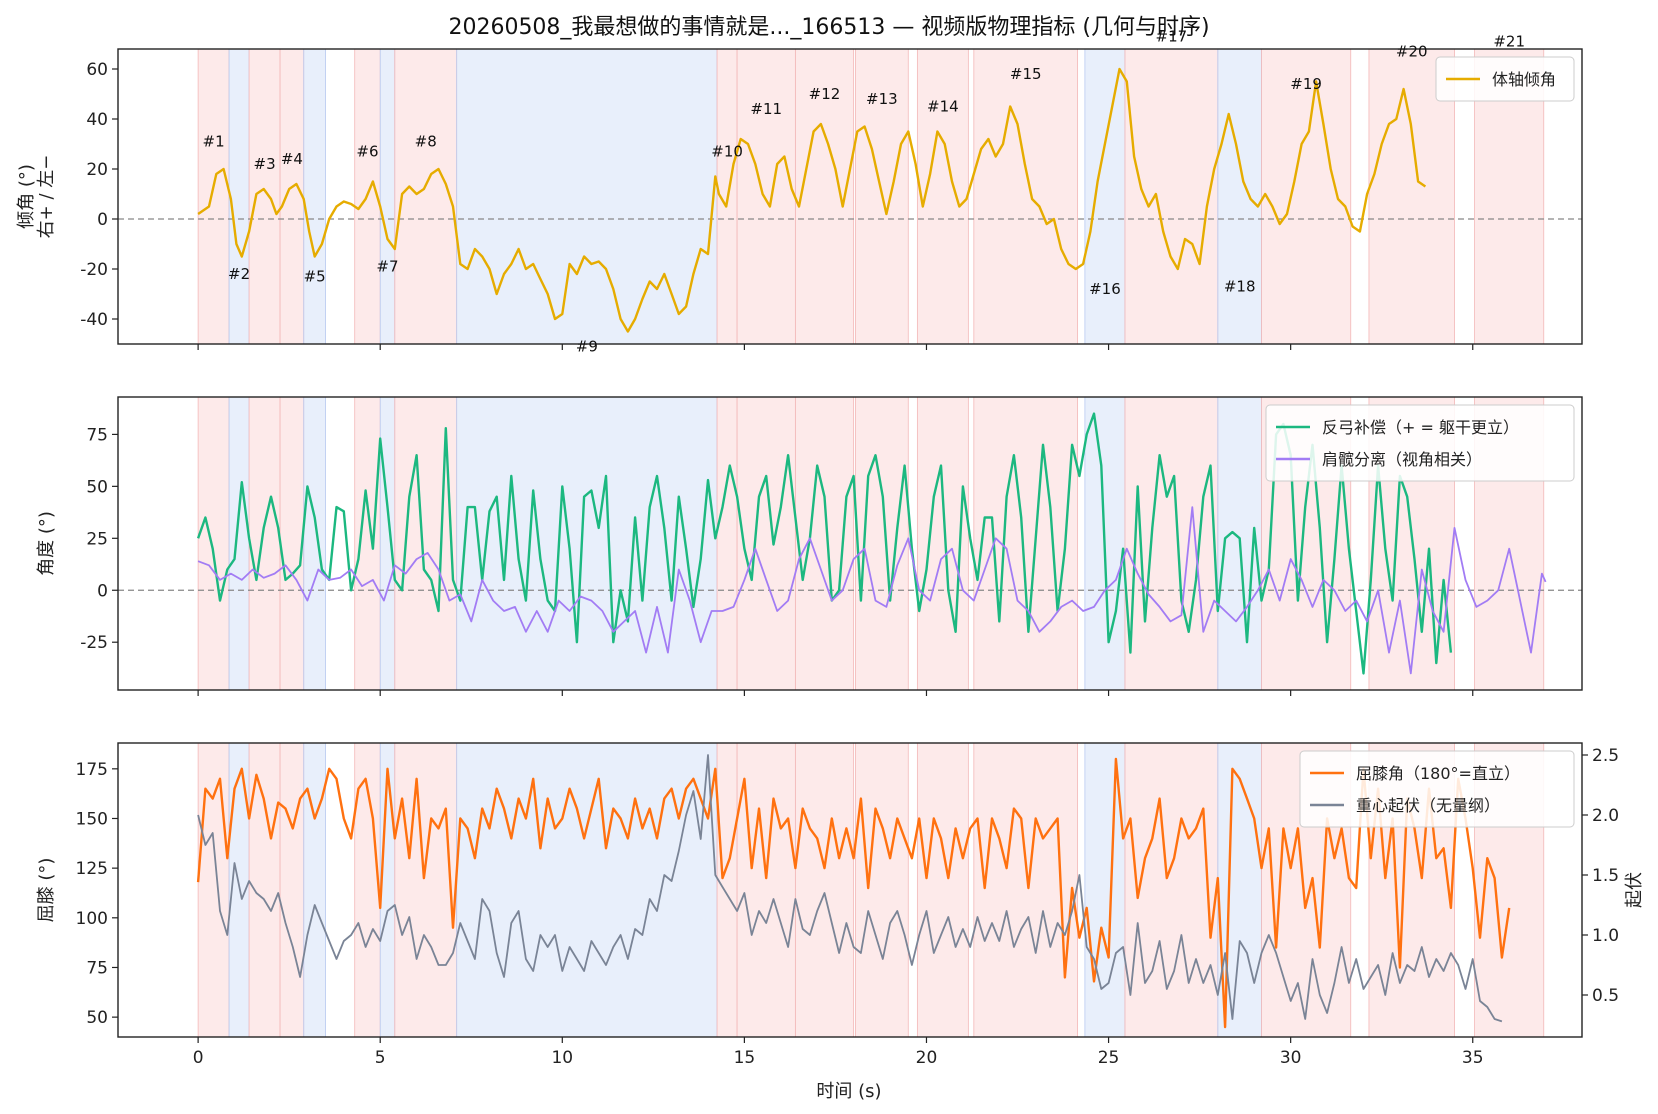 This screenshot has width=1658, height=1114. What do you see at coordinates (292, 159) in the screenshot?
I see `segment-label: #4` at bounding box center [292, 159].